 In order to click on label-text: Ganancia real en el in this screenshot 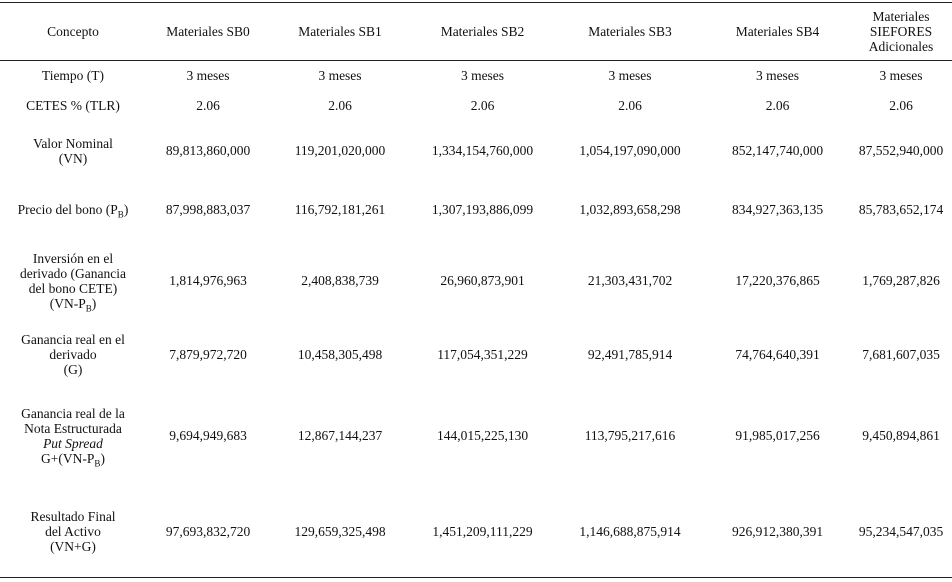, I will do `click(73, 339)`.